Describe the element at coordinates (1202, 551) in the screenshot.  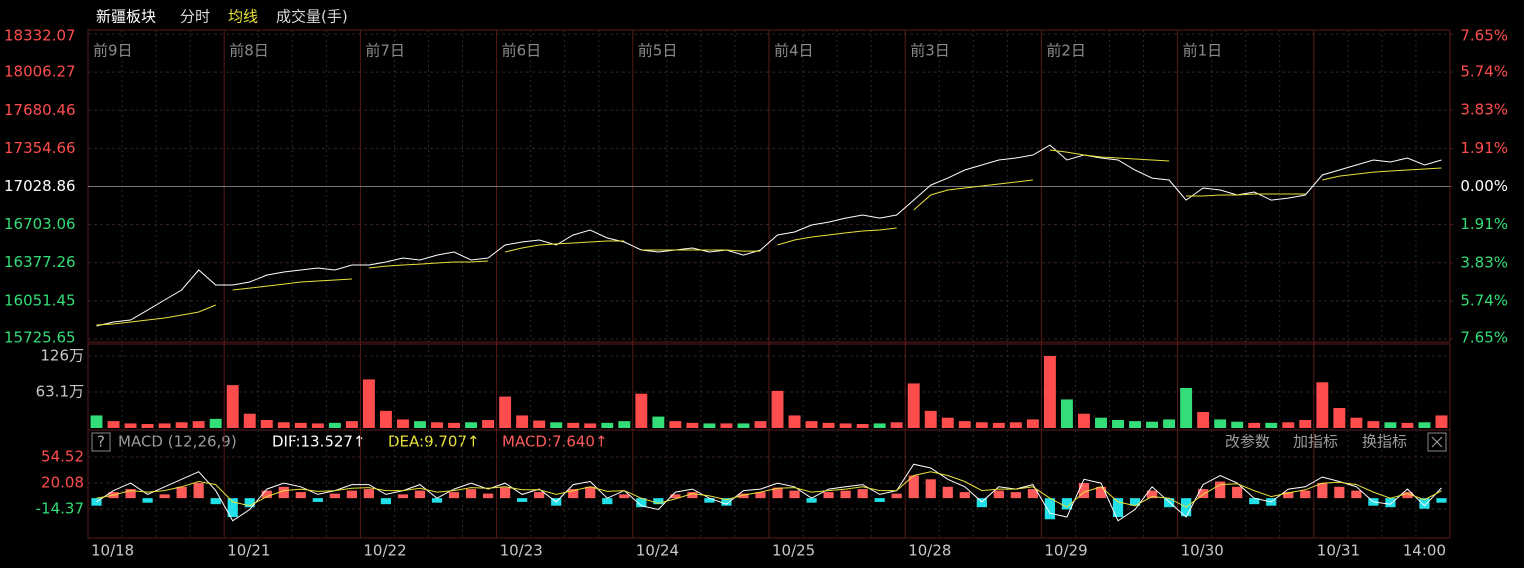
I see `x-tick-label: 10/30` at that location.